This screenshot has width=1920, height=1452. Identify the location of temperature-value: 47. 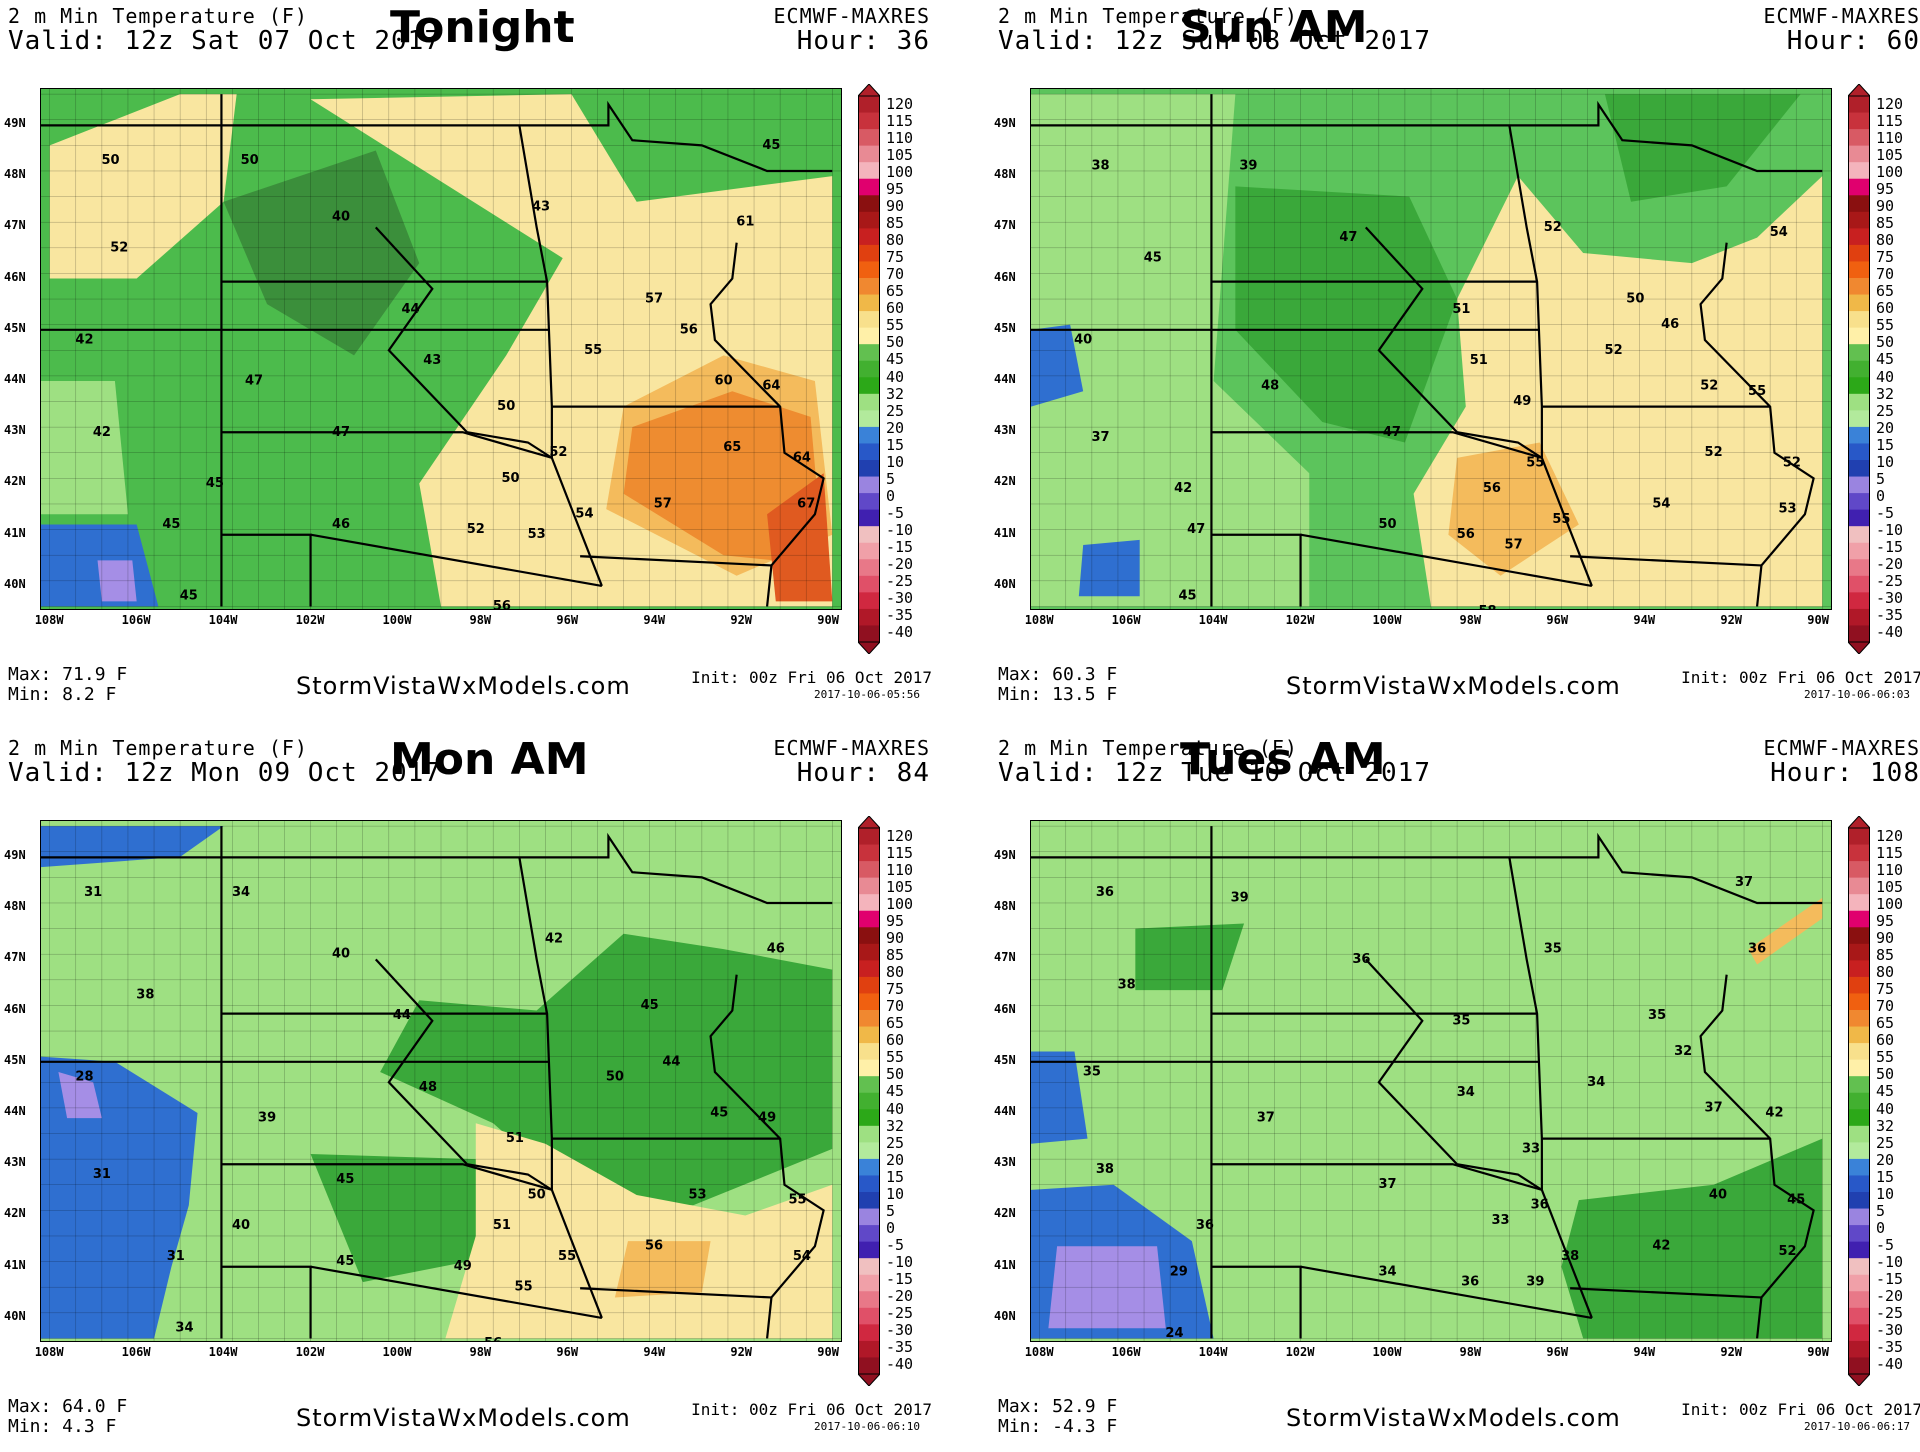
(1392, 432).